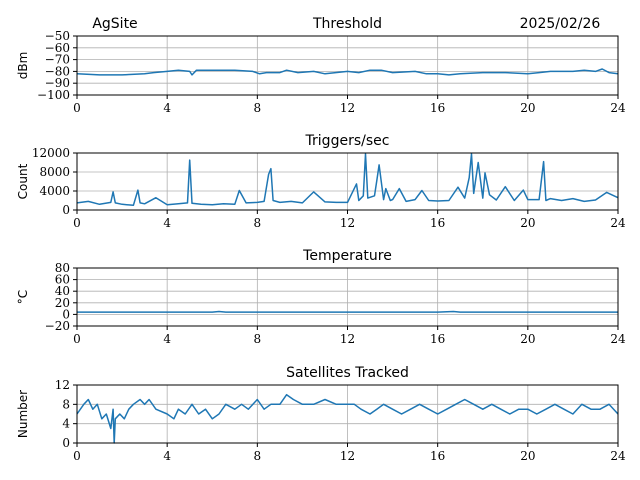  What do you see at coordinates (62, 291) in the screenshot?
I see `temperature-ytick-label: 40` at bounding box center [62, 291].